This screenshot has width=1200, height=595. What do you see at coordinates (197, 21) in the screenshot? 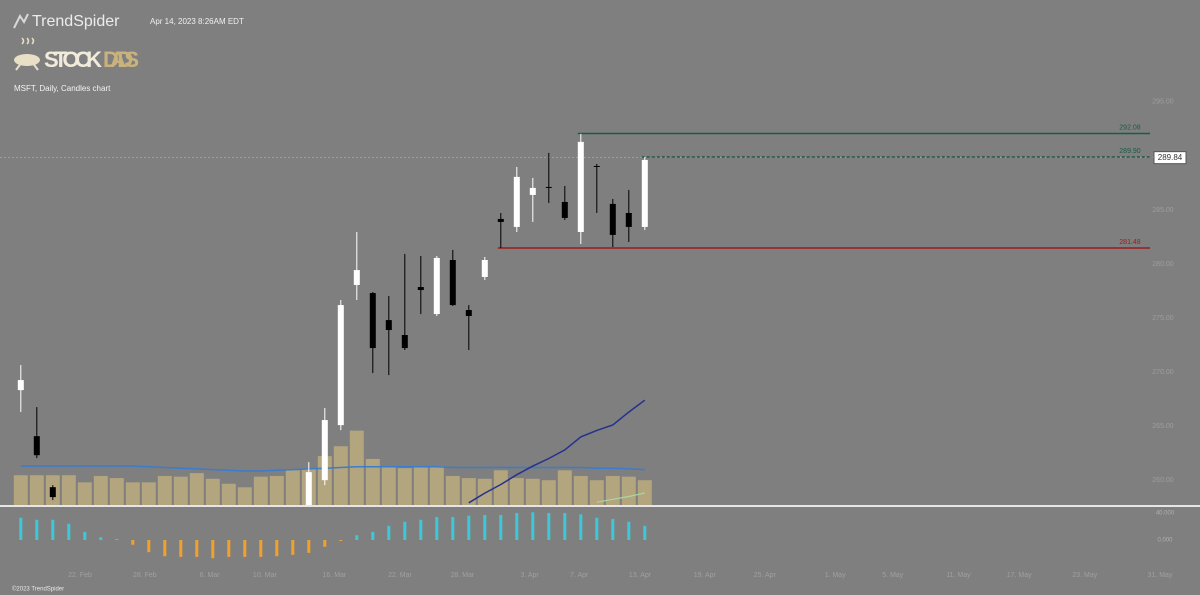
I see `timestamp: Apr 14, 2023 8:26AM EDT` at bounding box center [197, 21].